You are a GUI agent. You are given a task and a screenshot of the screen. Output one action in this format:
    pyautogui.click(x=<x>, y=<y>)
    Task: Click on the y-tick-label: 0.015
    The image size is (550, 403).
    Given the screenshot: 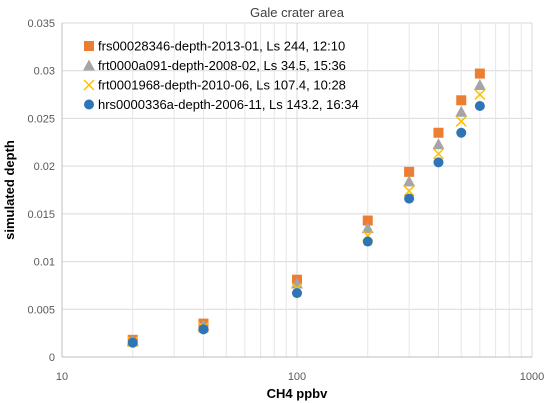 What is the action you would take?
    pyautogui.click(x=41, y=215)
    